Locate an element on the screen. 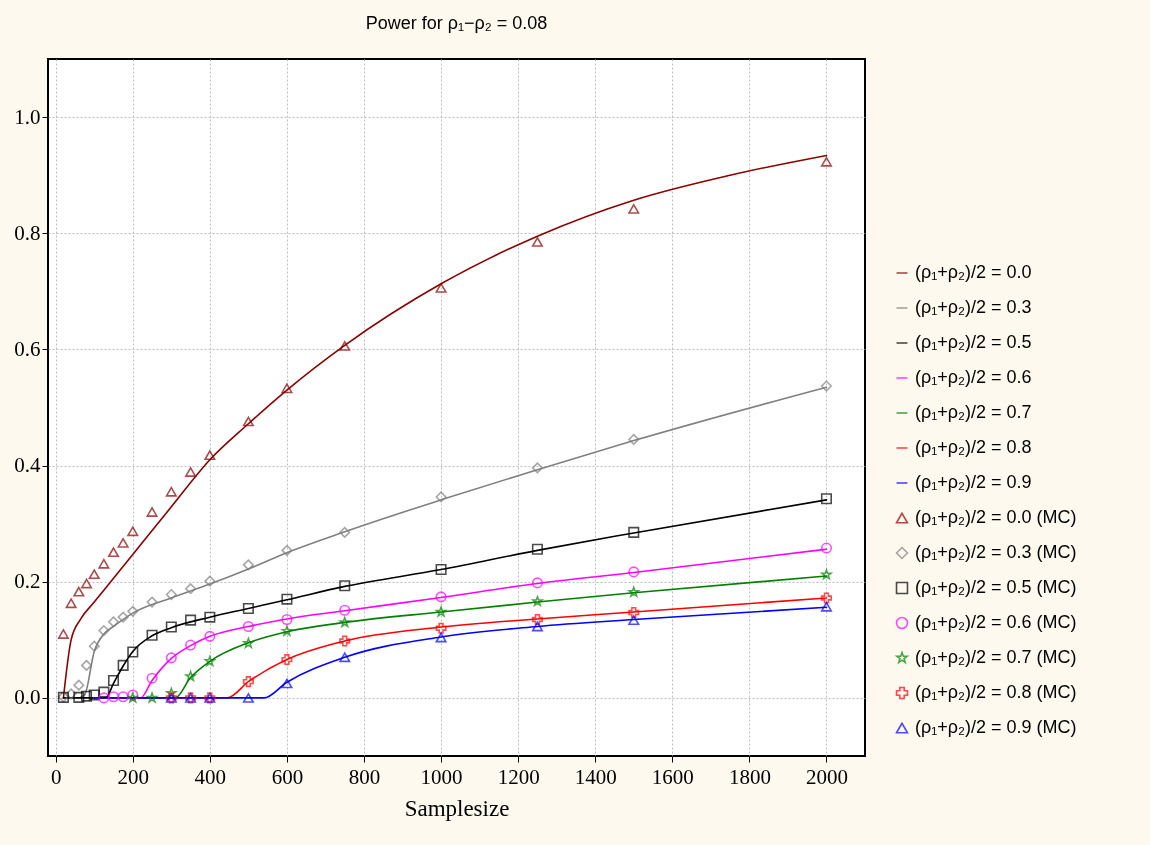 The width and height of the screenshot is (1150, 845). legend-label: (ρ₁+ρ₂)/2 = 0.9 is located at coordinates (973, 482).